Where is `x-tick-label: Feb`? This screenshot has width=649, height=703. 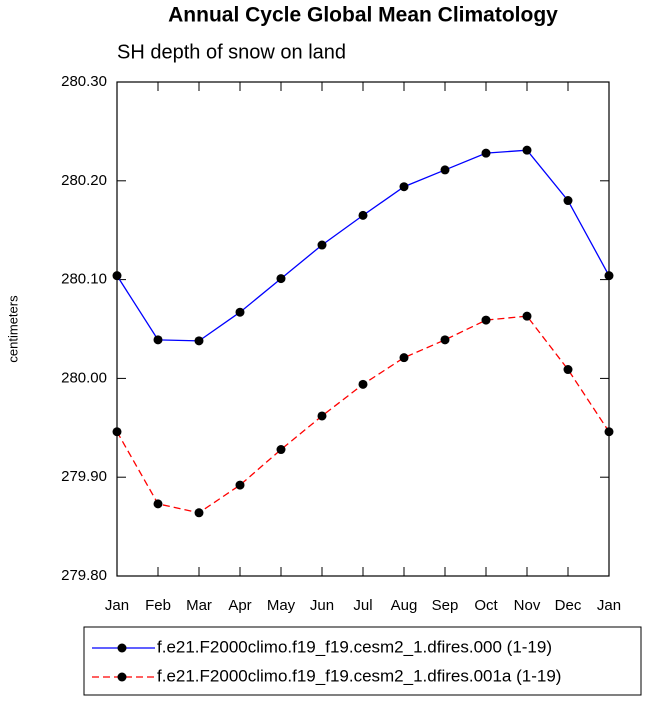 x-tick-label: Feb is located at coordinates (158, 605).